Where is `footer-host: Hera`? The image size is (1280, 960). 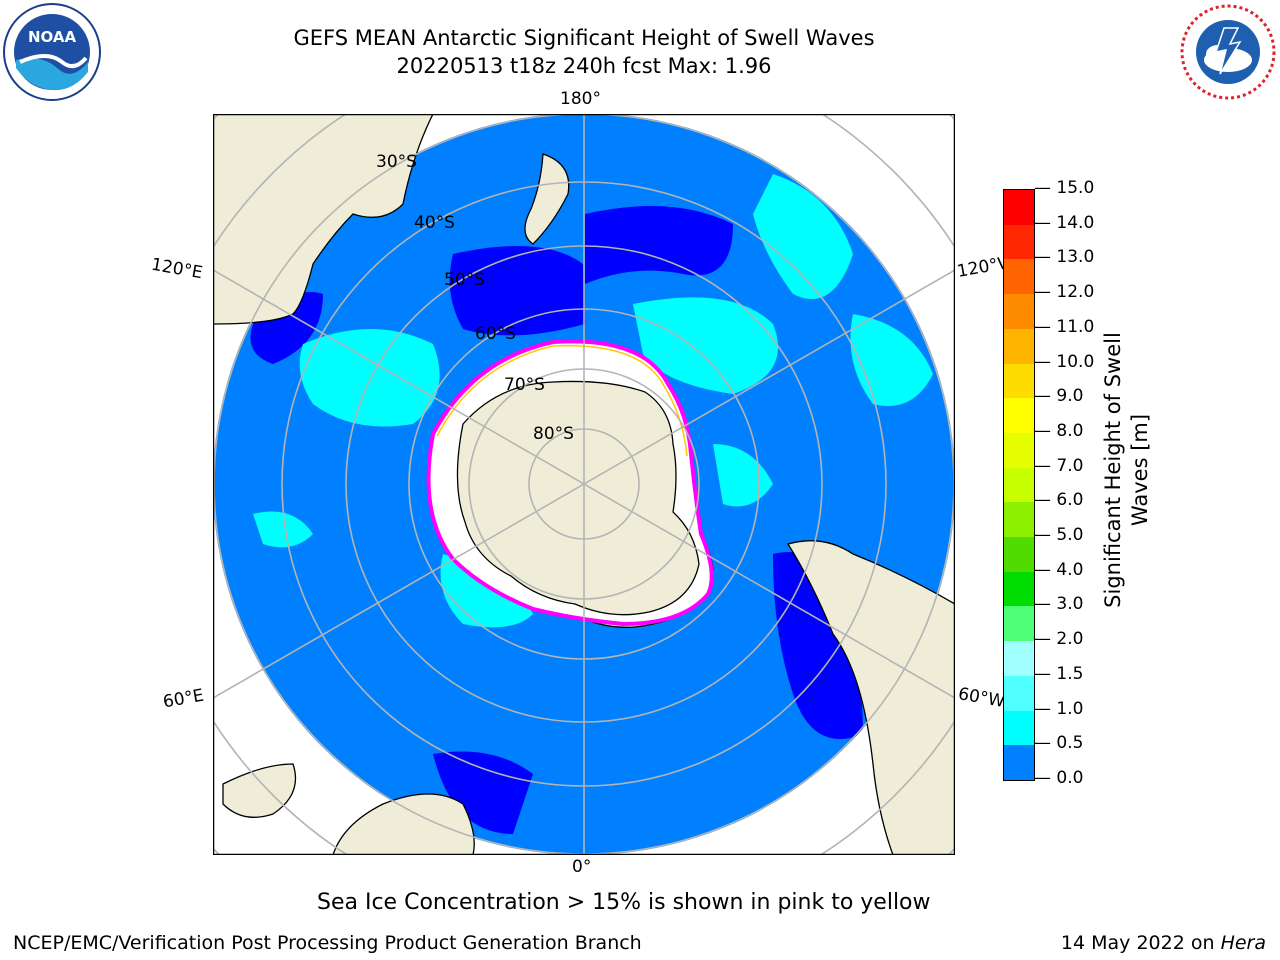 footer-host: Hera is located at coordinates (1243, 943).